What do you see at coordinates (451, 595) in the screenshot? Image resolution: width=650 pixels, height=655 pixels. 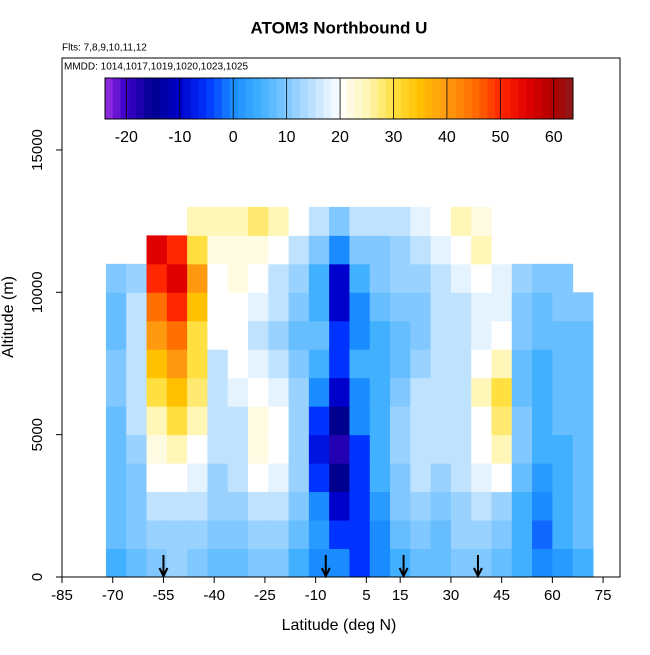 I see `x-tick-label: 30` at bounding box center [451, 595].